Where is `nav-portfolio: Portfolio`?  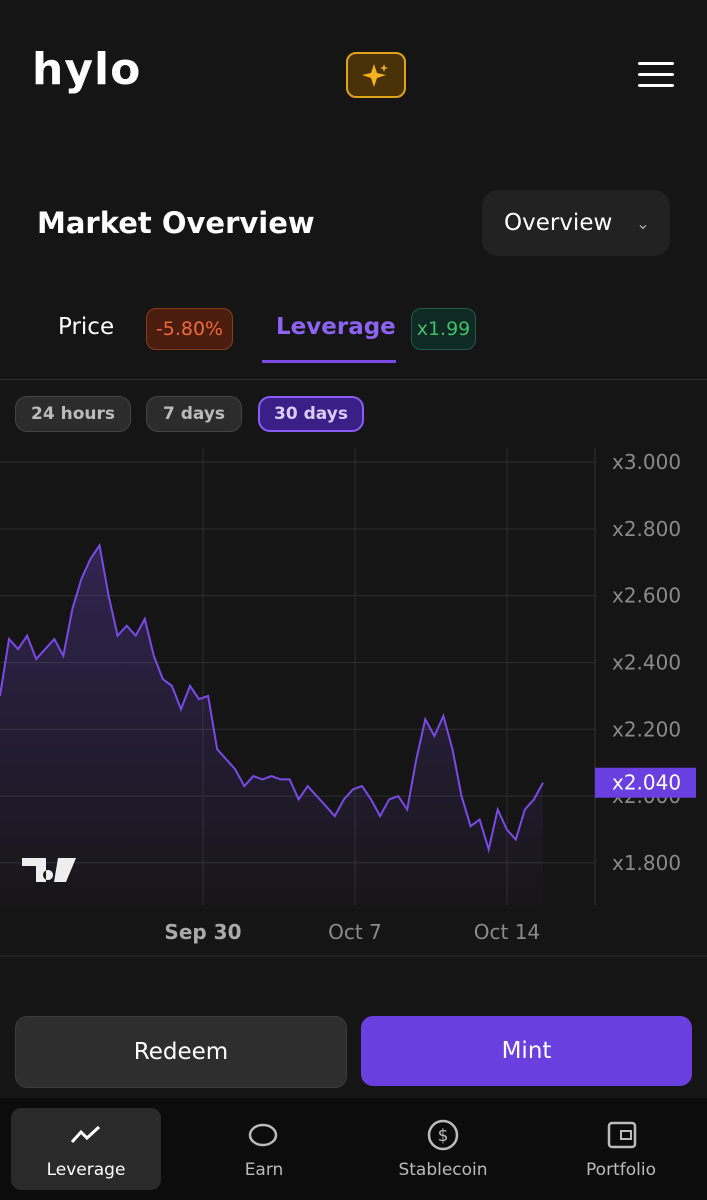
nav-portfolio: Portfolio is located at coordinates (621, 1149).